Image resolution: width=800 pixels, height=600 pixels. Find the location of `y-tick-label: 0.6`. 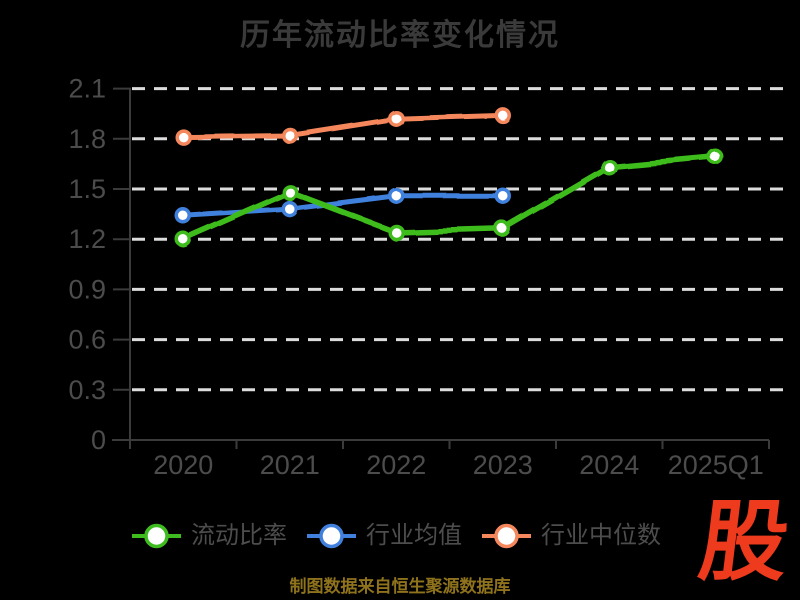

y-tick-label: 0.6 is located at coordinates (87, 340).